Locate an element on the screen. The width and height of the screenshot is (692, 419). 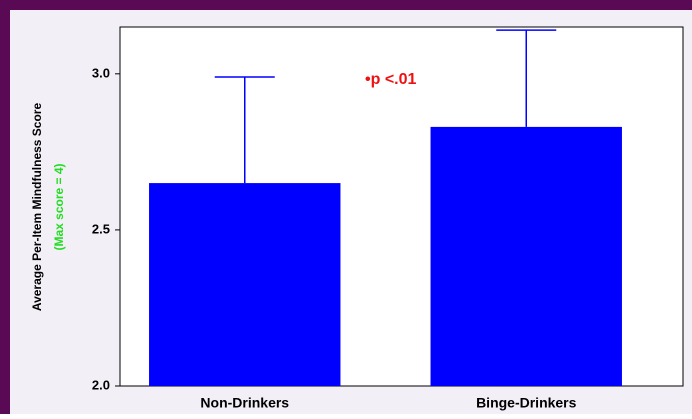
annotation: •p <.01 is located at coordinates (391, 79).